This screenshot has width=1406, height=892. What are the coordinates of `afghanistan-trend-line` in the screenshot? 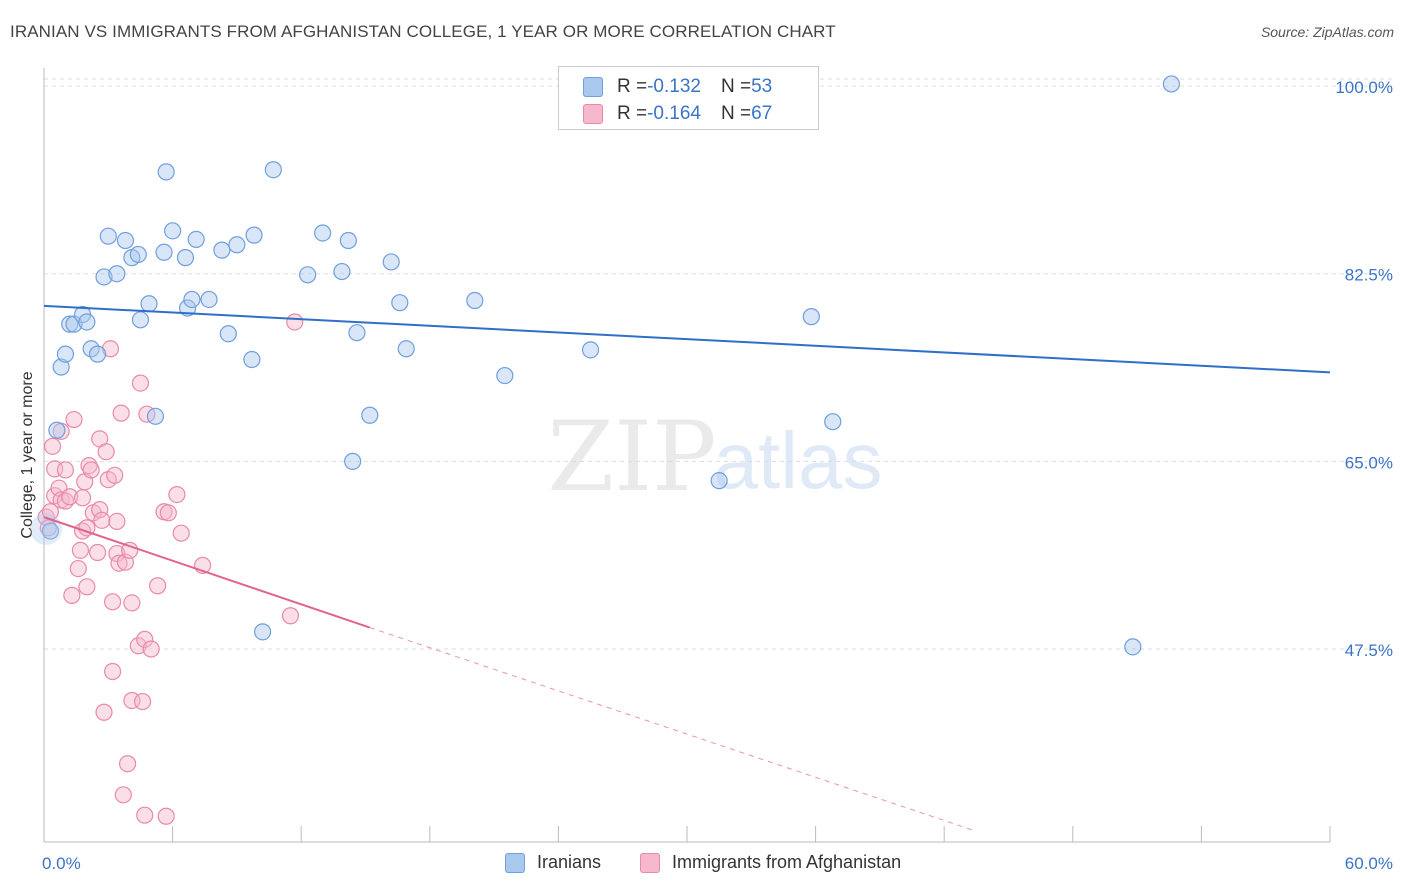 It's located at (207, 572).